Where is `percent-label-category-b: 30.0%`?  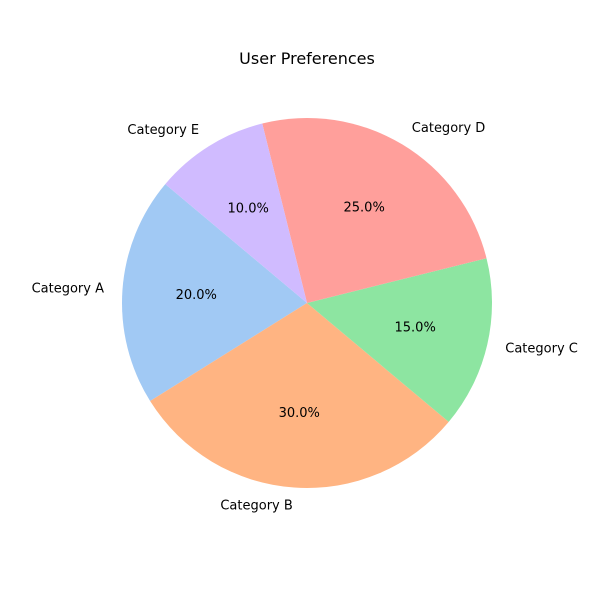 percent-label-category-b: 30.0% is located at coordinates (299, 413).